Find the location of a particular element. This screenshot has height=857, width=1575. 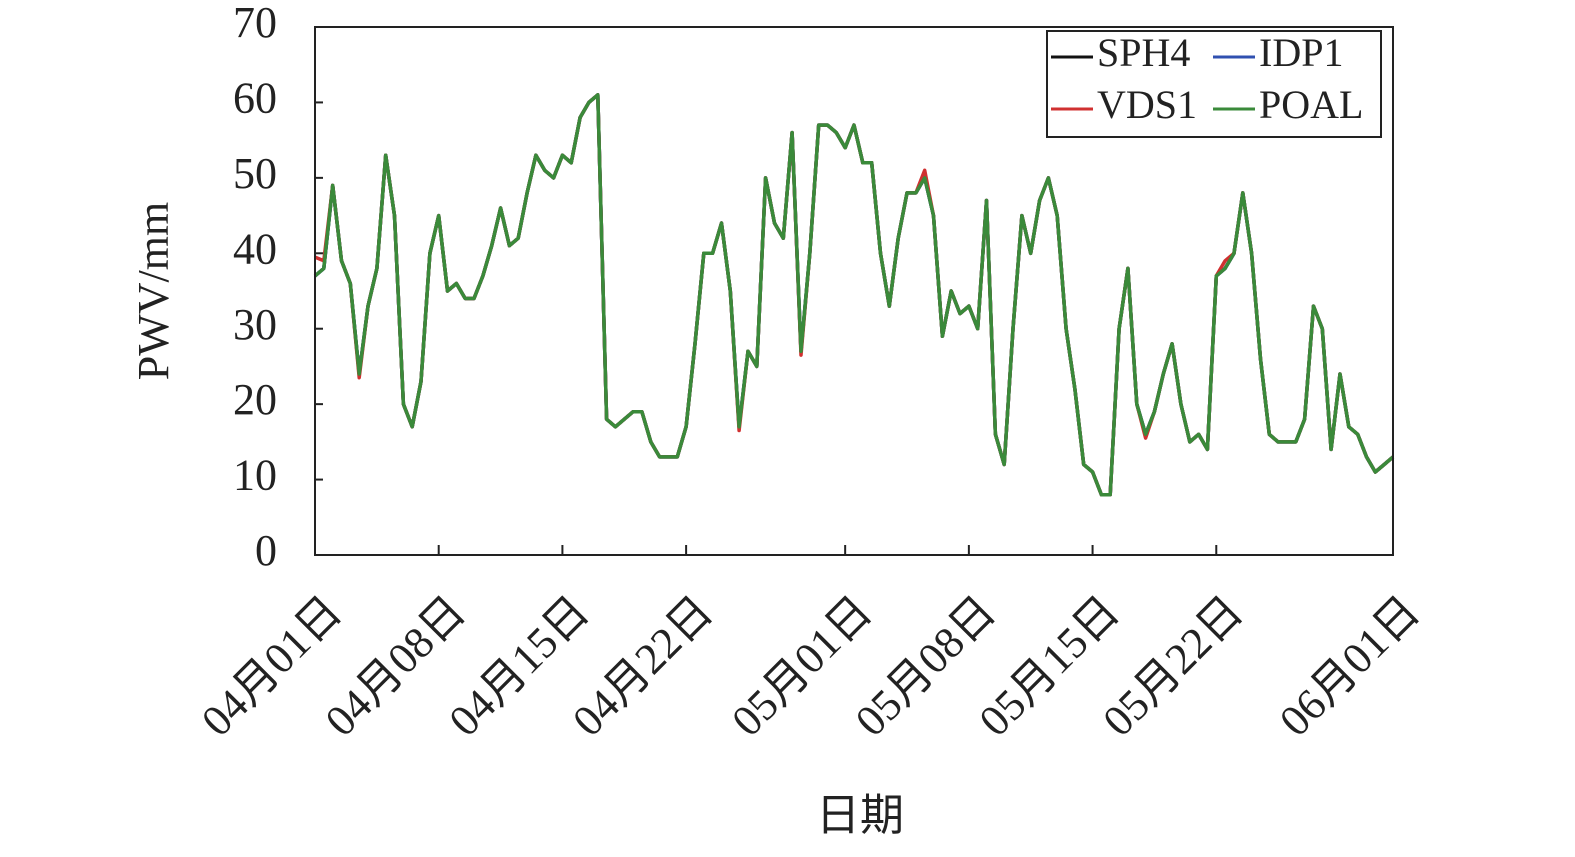

legend-label: SPH4 is located at coordinates (1143, 52).